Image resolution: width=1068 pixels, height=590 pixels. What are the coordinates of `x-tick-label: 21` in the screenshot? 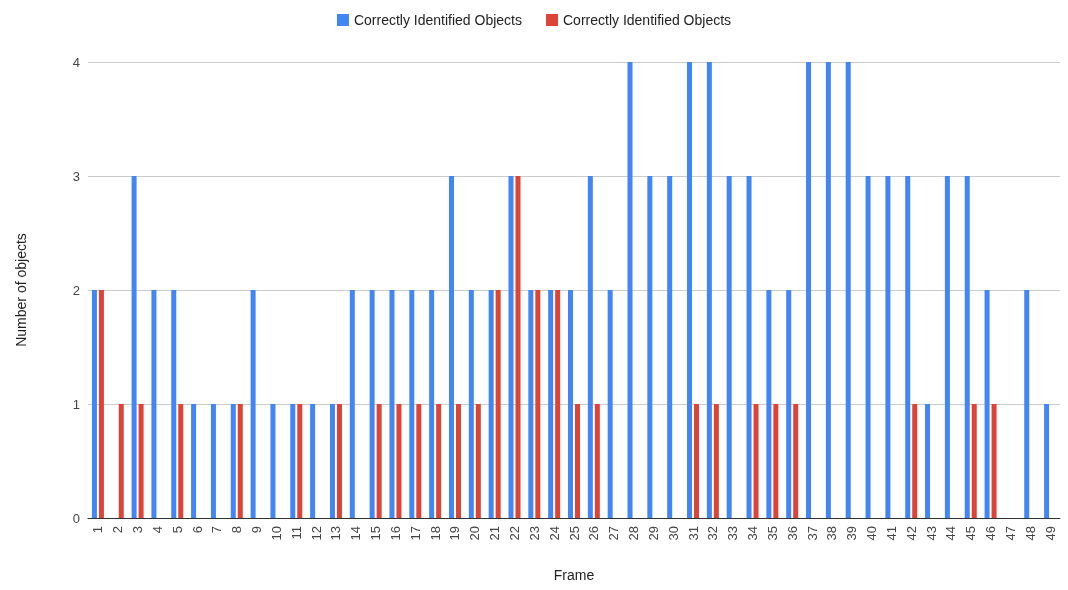 It's located at (495, 533).